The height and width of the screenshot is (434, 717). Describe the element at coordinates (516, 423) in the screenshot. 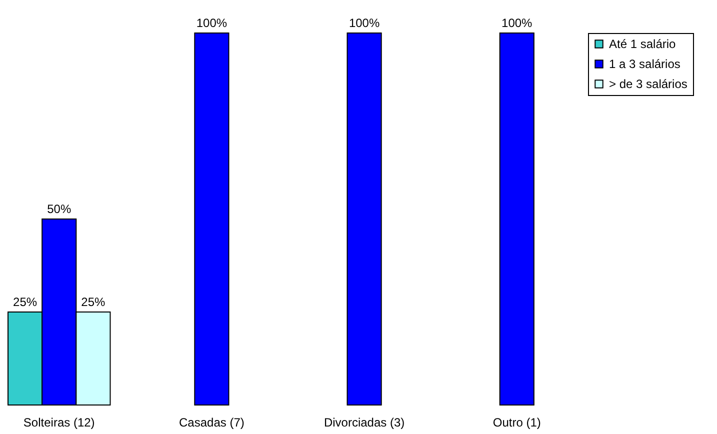

I see `x-tick-label: Outro (1)` at that location.